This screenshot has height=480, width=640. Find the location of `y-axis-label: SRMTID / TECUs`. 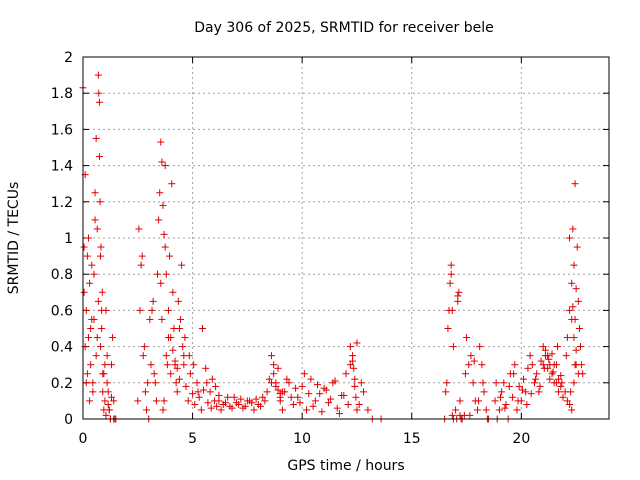

y-axis-label: SRMTID / TECUs is located at coordinates (14, 238).